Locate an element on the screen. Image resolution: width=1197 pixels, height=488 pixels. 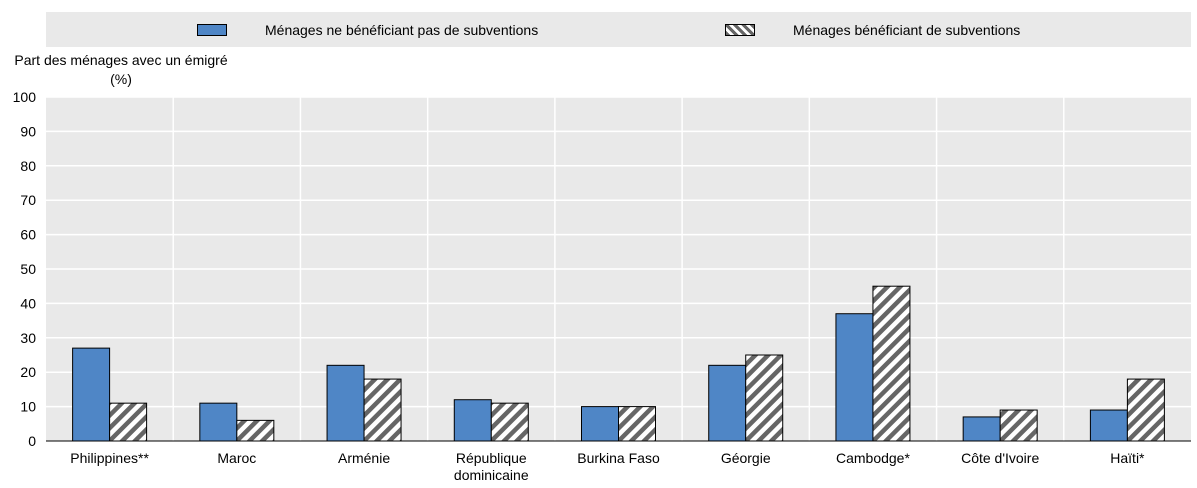
y-tick-label: 100 is located at coordinates (25, 97).